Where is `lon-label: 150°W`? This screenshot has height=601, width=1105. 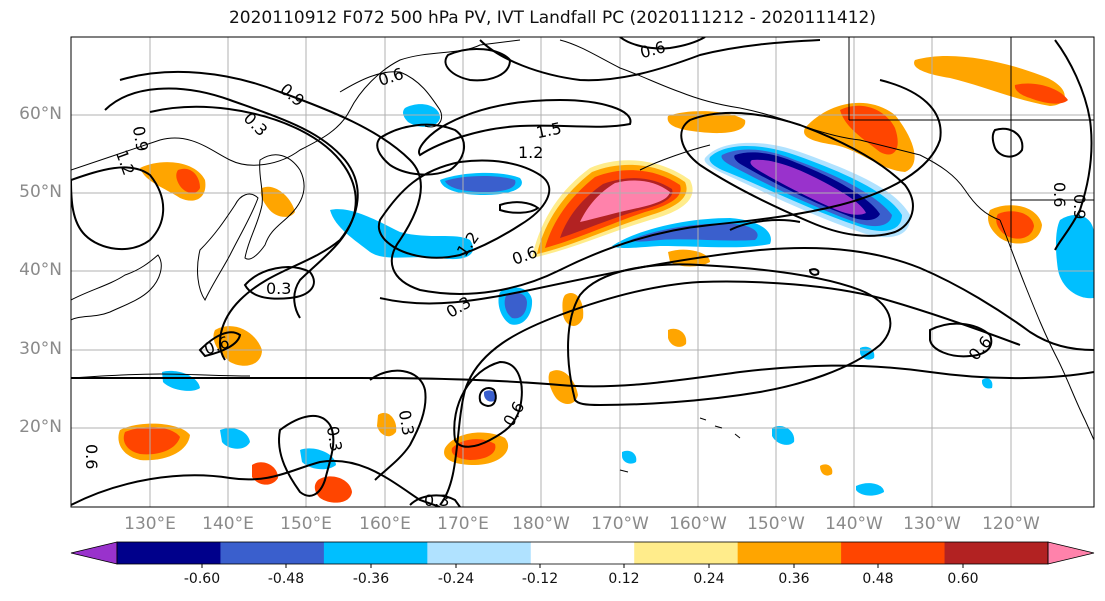
lon-label: 150°W is located at coordinates (776, 524).